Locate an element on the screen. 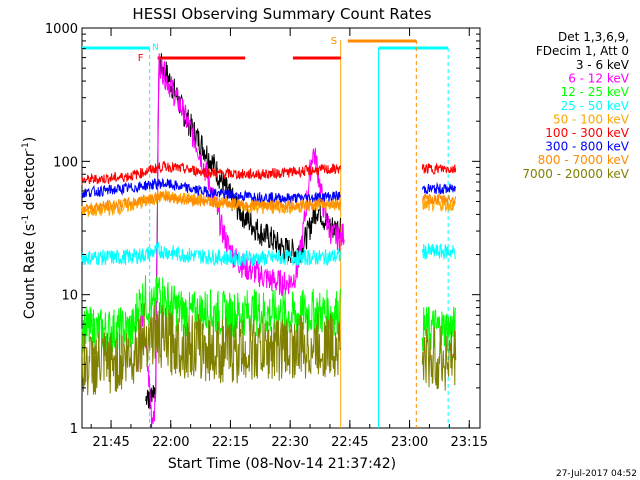 This screenshot has height=480, width=640. x-tick-label-3: 22:30 is located at coordinates (289, 442).